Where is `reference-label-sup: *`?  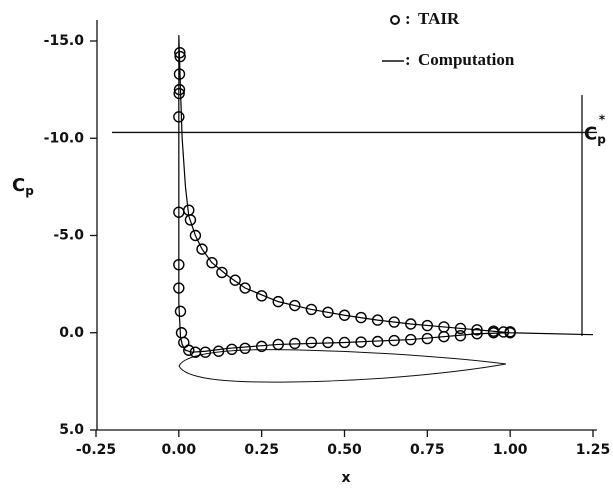 reference-label-sup: * is located at coordinates (602, 119).